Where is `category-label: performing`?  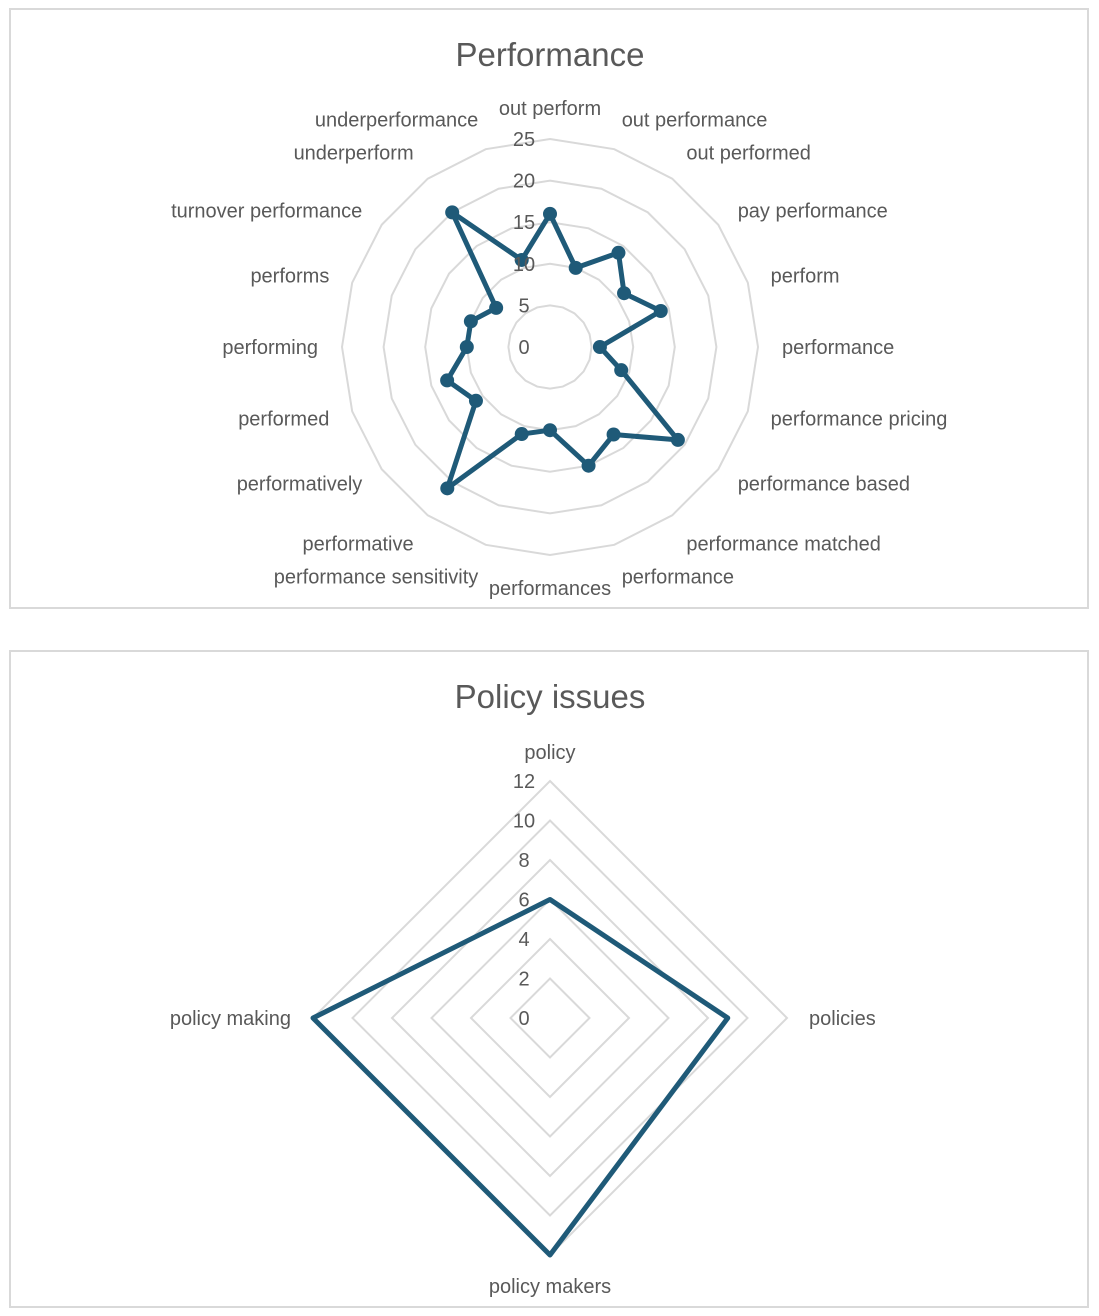 category-label: performing is located at coordinates (270, 348).